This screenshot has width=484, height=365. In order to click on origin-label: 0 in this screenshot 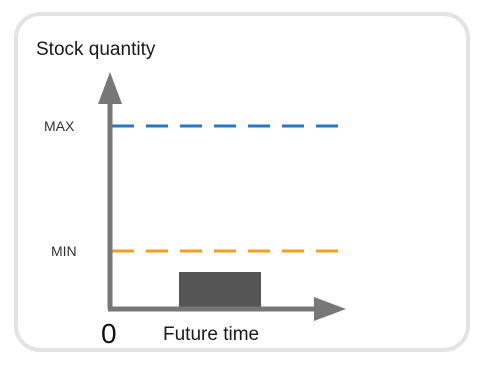, I will do `click(109, 334)`.